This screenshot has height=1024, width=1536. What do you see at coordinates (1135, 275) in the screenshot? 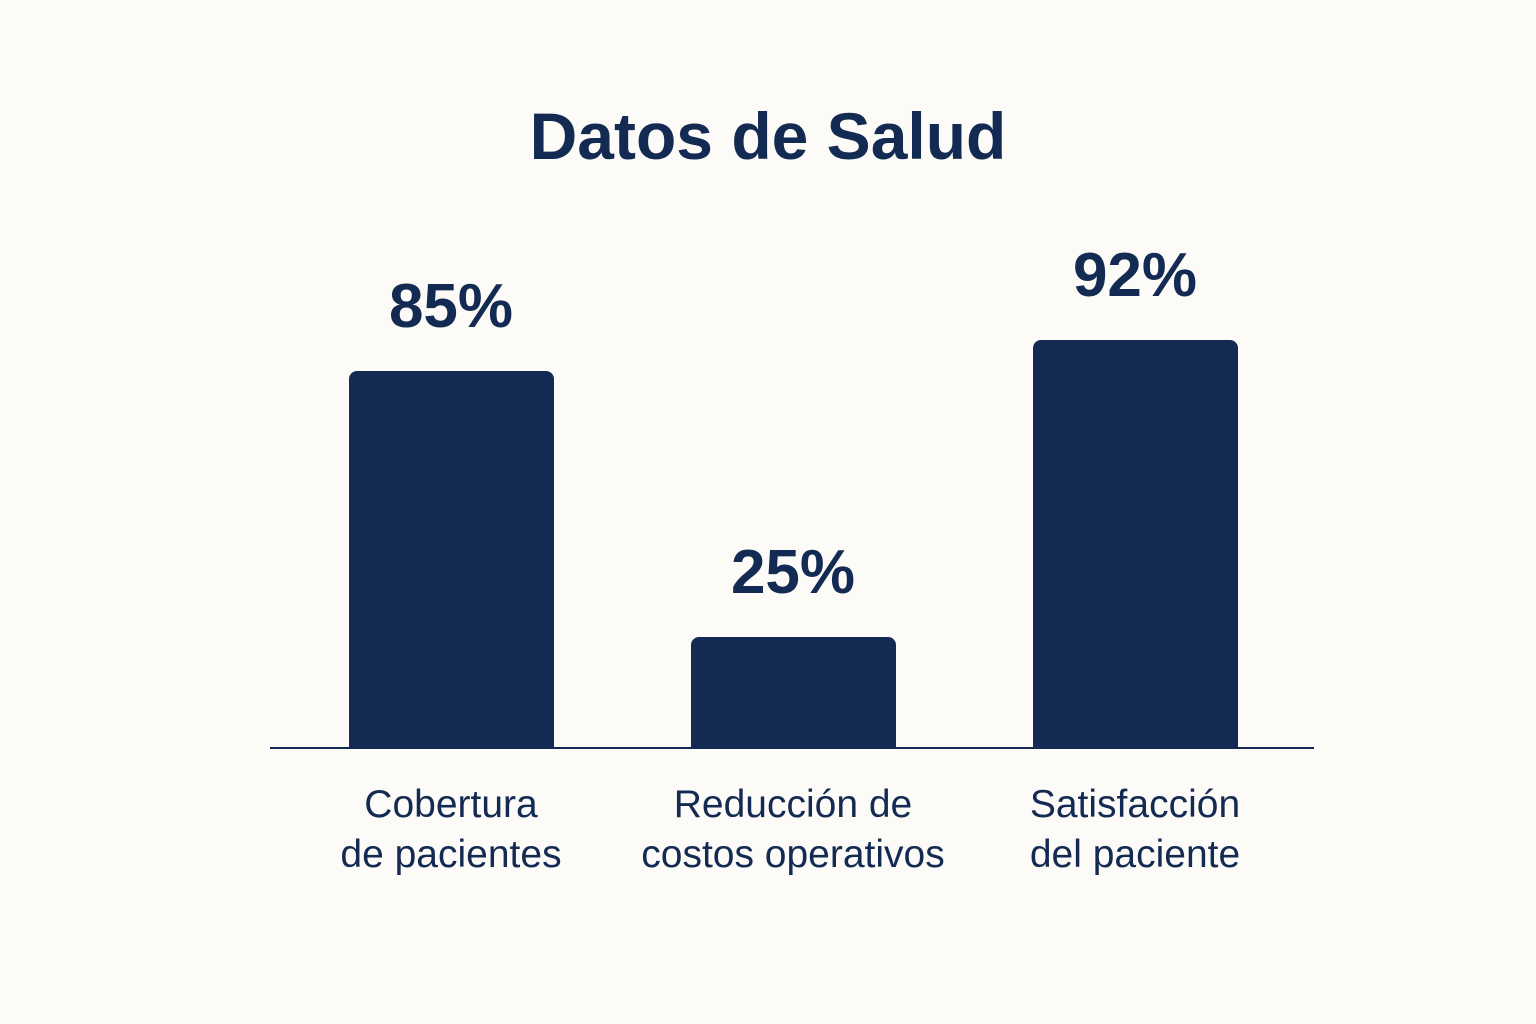
I see `value-label: 92%` at bounding box center [1135, 275].